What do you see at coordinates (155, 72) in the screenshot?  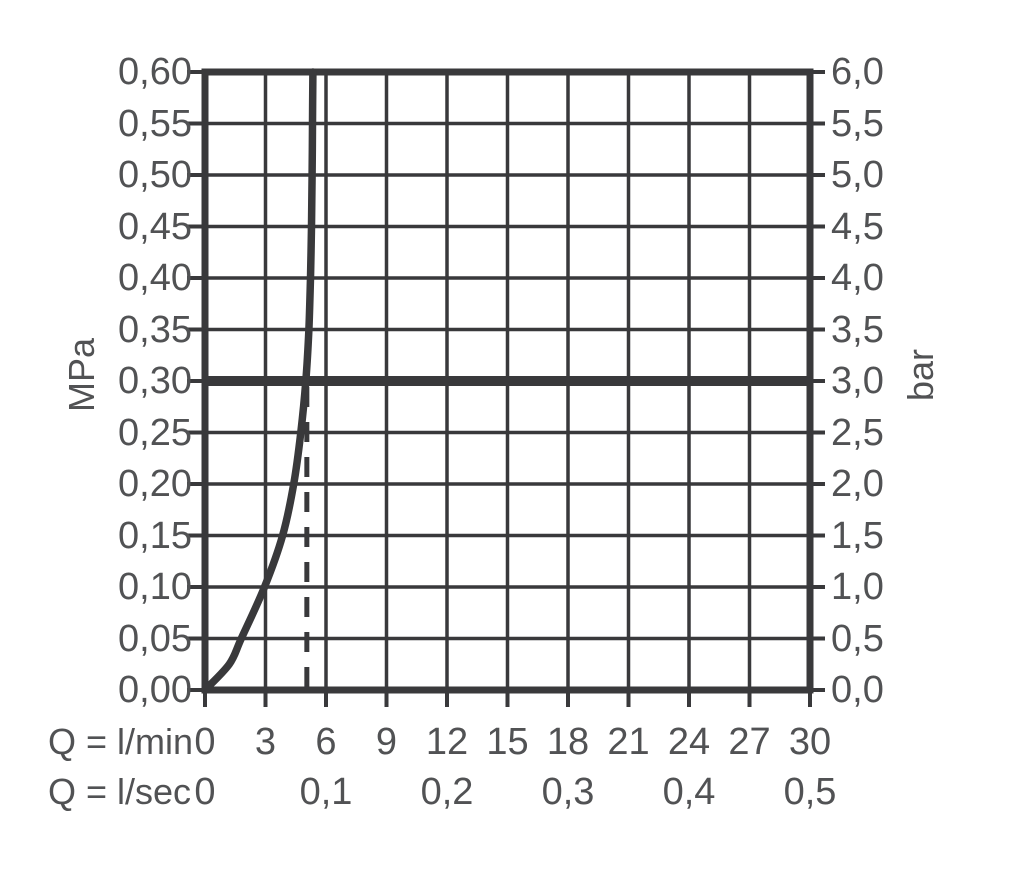 I see `y-tick-label-mpa: 0,60` at bounding box center [155, 72].